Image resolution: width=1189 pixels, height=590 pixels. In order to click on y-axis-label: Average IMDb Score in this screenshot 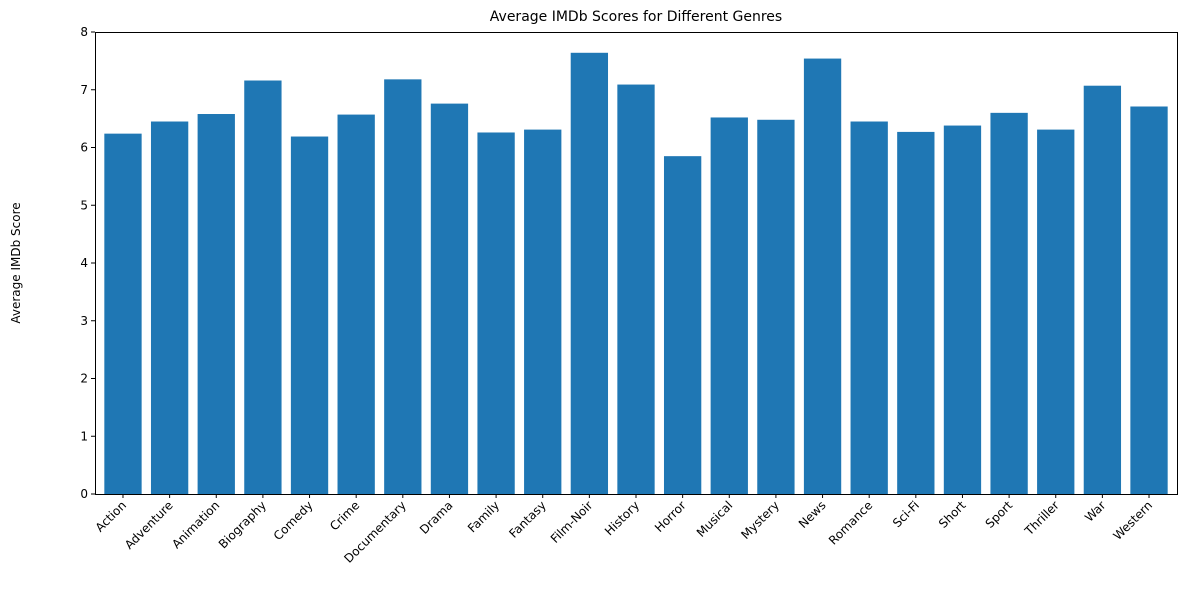, I will do `click(16, 262)`.